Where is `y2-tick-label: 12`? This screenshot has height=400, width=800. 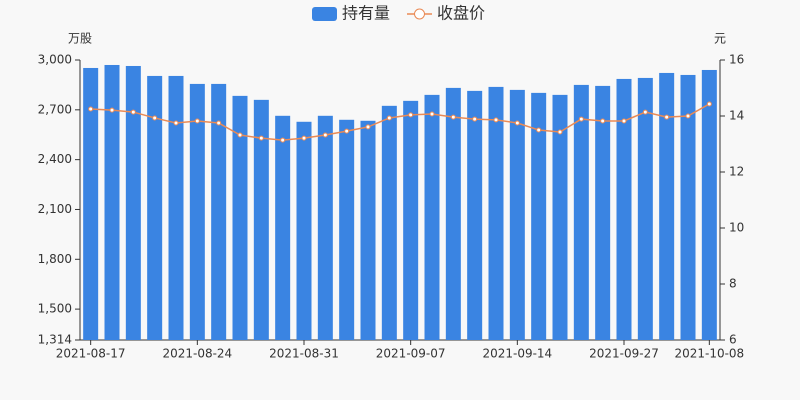 y2-tick-label: 12 is located at coordinates (736, 172).